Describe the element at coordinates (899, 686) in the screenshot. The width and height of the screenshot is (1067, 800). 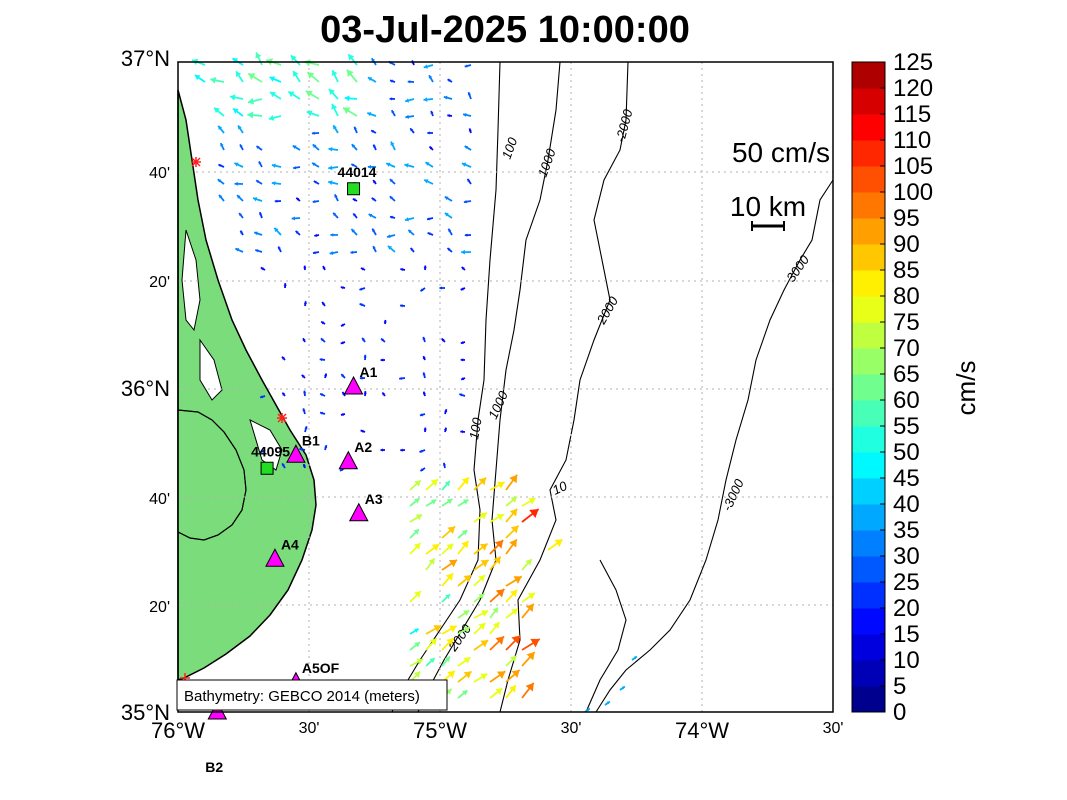
I see `colorbar-tick-label: 5` at that location.